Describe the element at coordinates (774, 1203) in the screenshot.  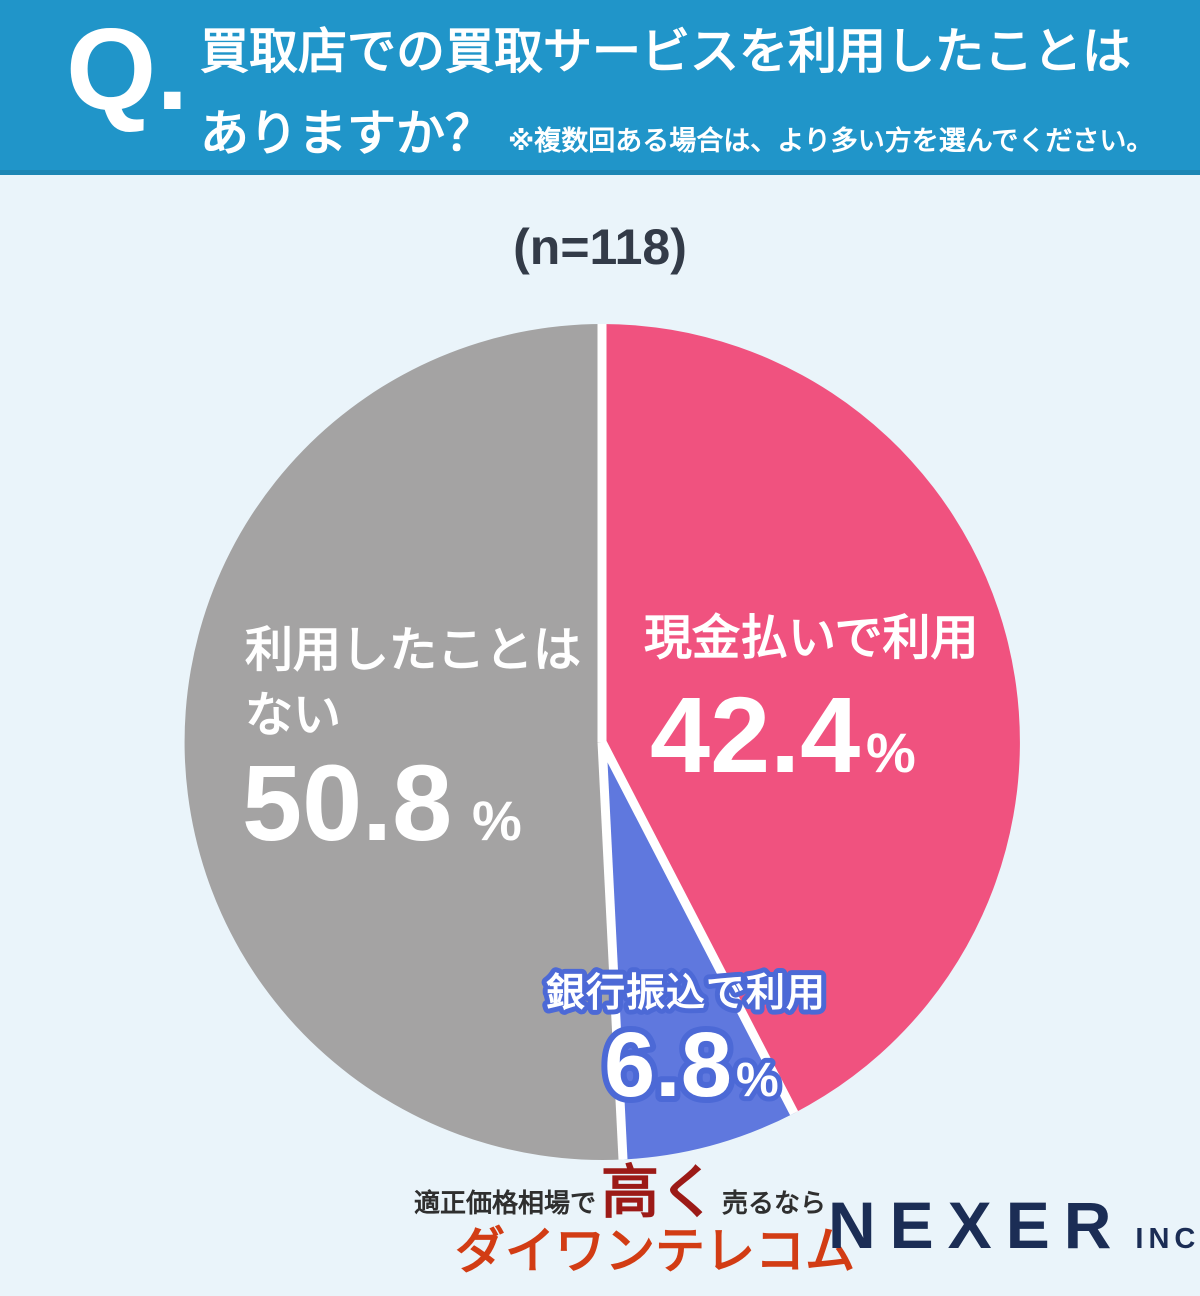
I see `daiwan-tagline-right: 売るなら` at that location.